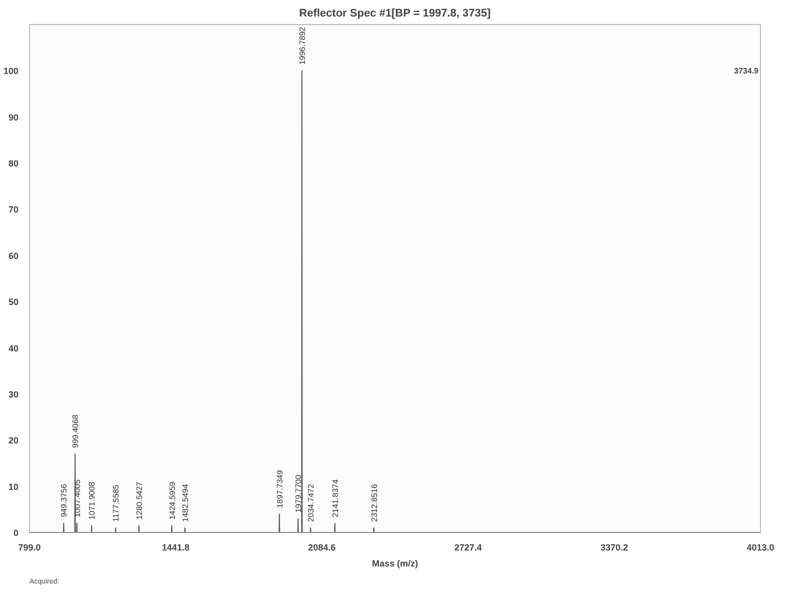 This screenshot has width=800, height=600. I want to click on annotation: 1897.7349, so click(279, 489).